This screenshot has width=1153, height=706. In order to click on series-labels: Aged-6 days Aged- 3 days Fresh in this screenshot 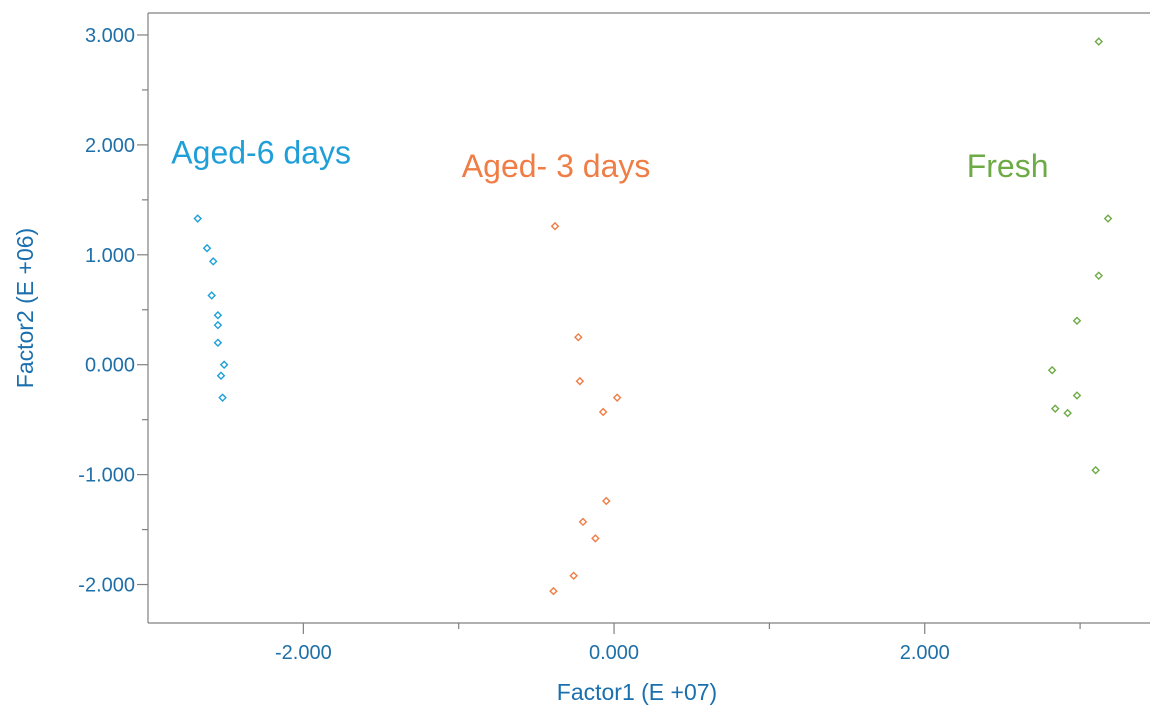, I will do `click(609, 159)`.